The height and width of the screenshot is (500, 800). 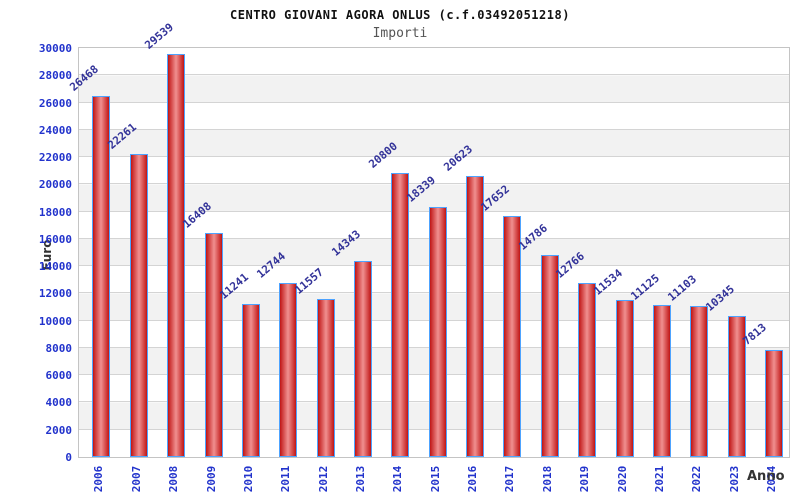 What do you see at coordinates (719, 298) in the screenshot?
I see `bar-value-label: 10345` at bounding box center [719, 298].